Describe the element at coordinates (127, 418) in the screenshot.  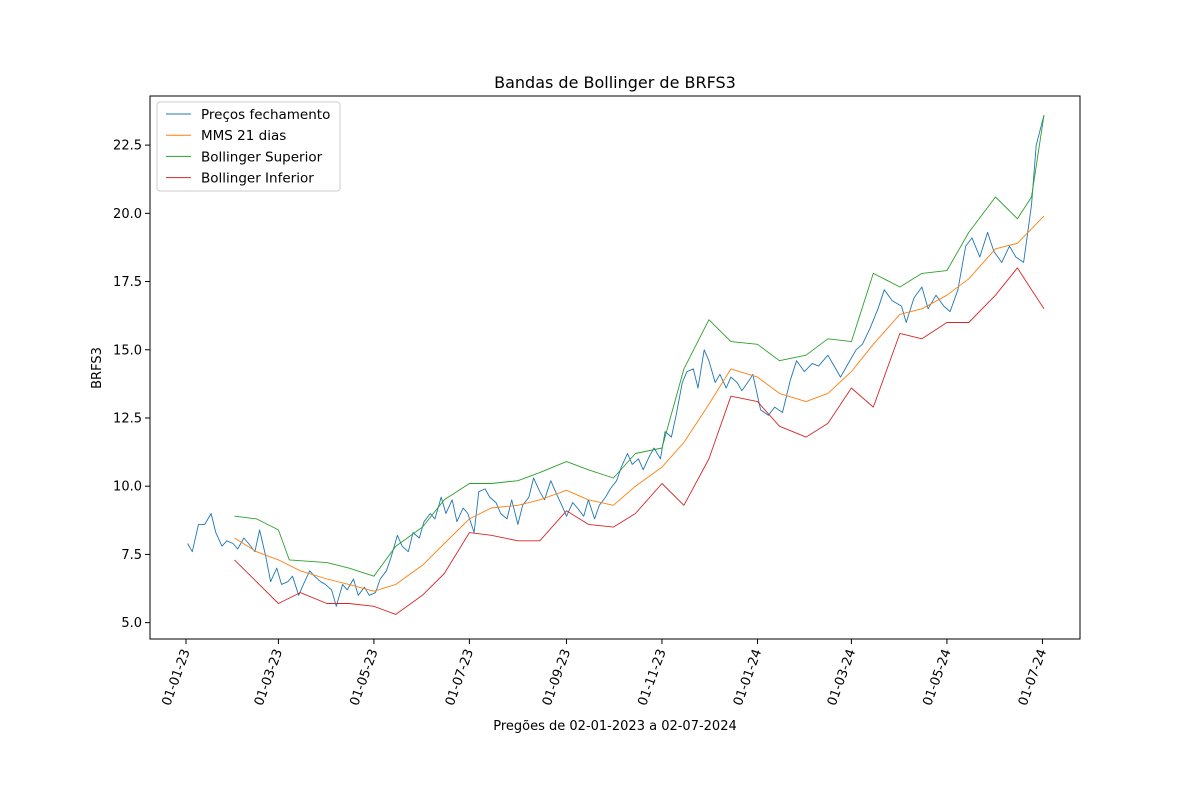
I see `y-tick-label: 12.5` at that location.